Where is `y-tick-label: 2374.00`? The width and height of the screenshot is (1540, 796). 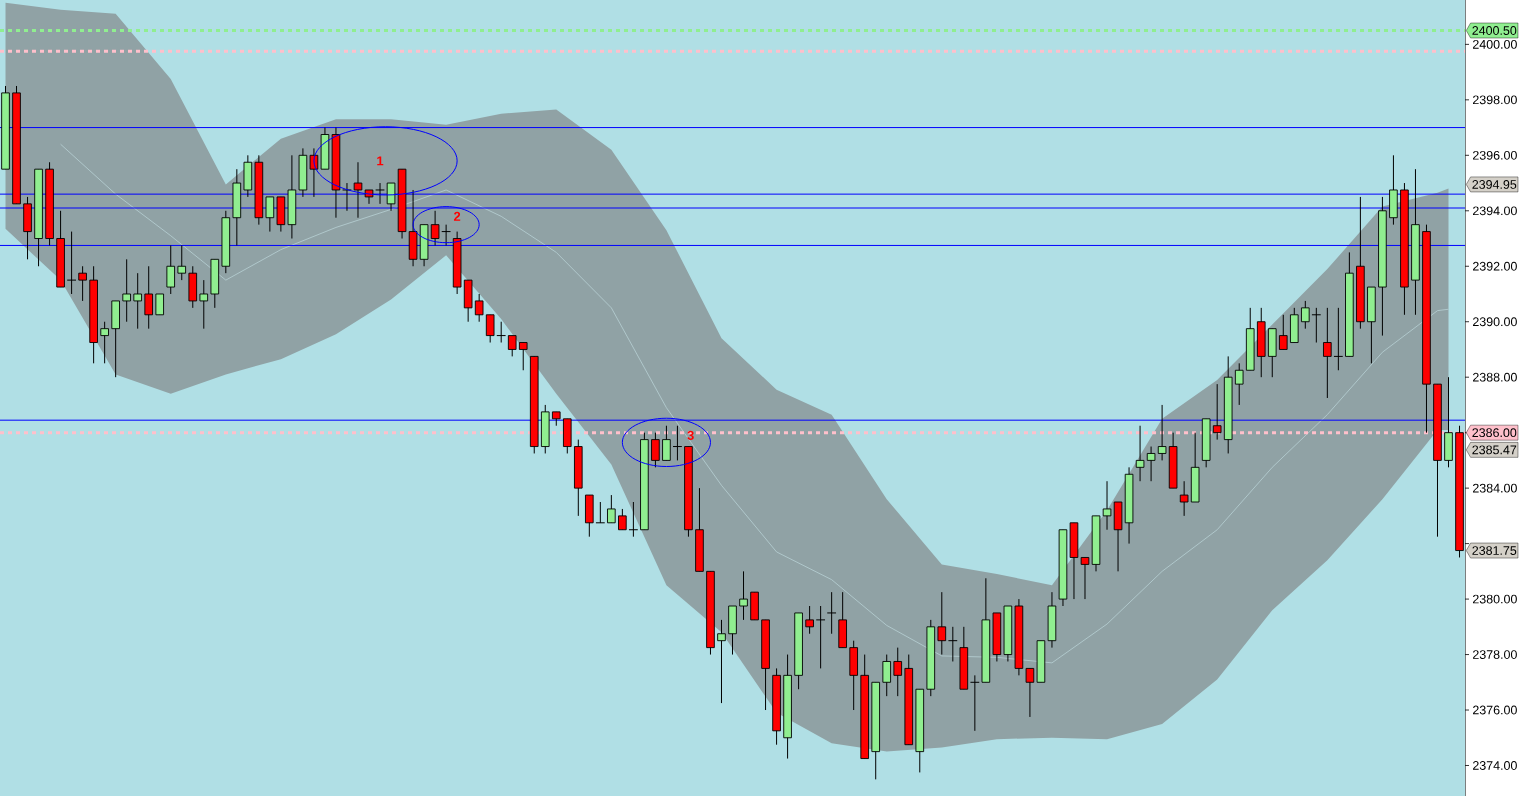
y-tick-label: 2374.00 is located at coordinates (1495, 765).